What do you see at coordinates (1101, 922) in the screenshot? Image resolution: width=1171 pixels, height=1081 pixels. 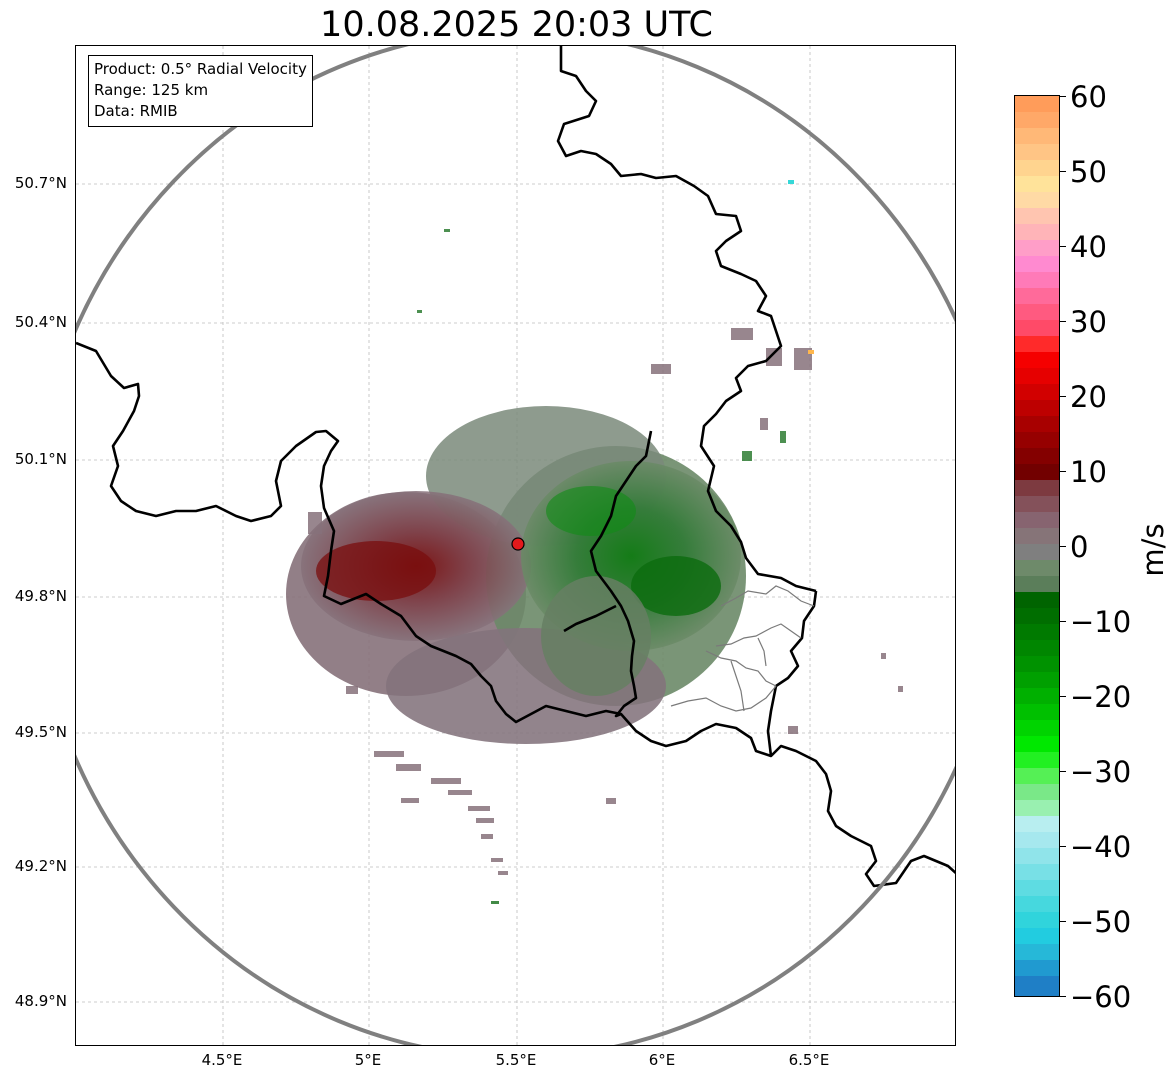 I see `colorbar-tick-label: −50` at bounding box center [1101, 922].